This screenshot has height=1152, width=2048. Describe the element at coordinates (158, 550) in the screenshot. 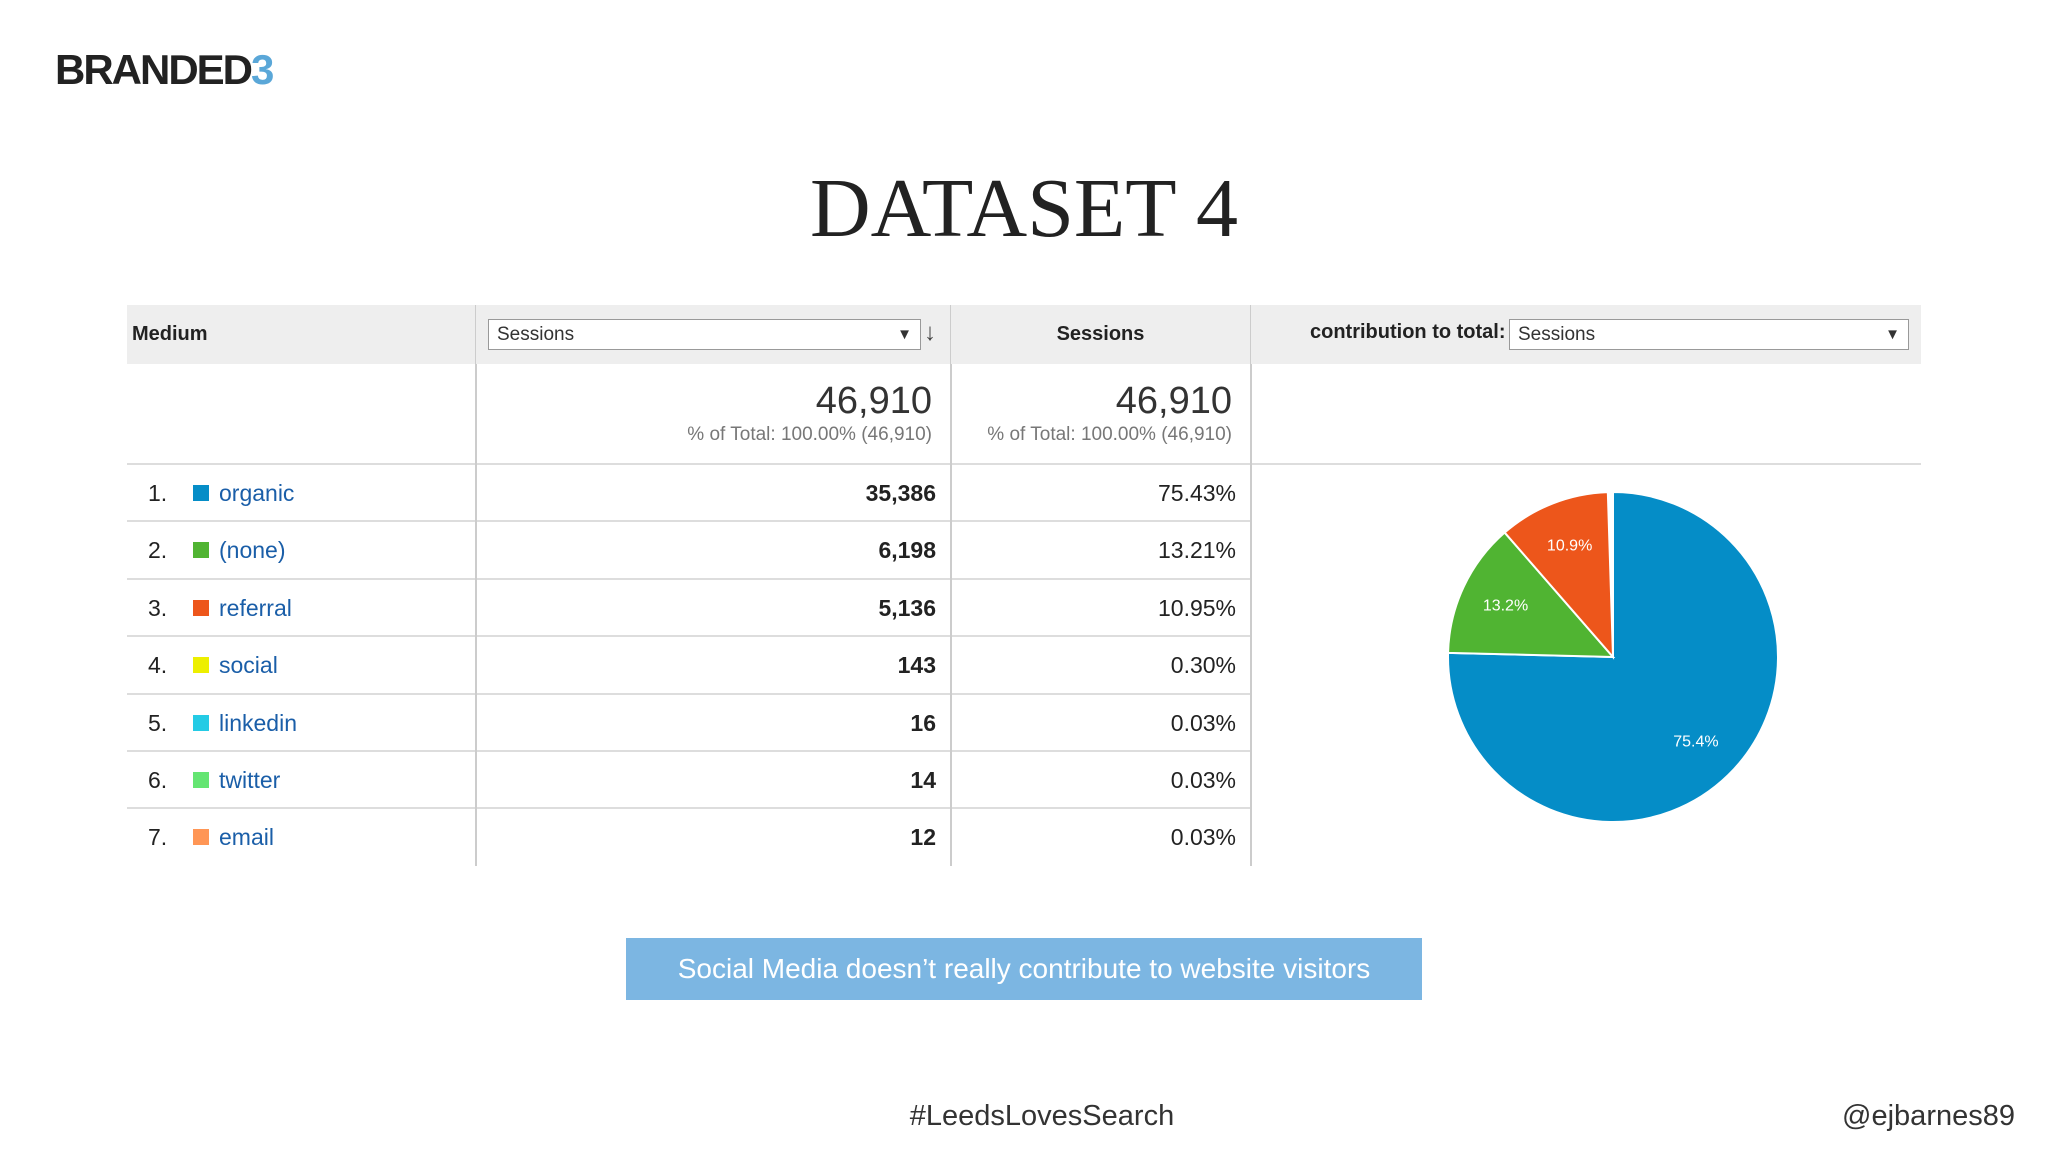

I see `rank: 2.` at that location.